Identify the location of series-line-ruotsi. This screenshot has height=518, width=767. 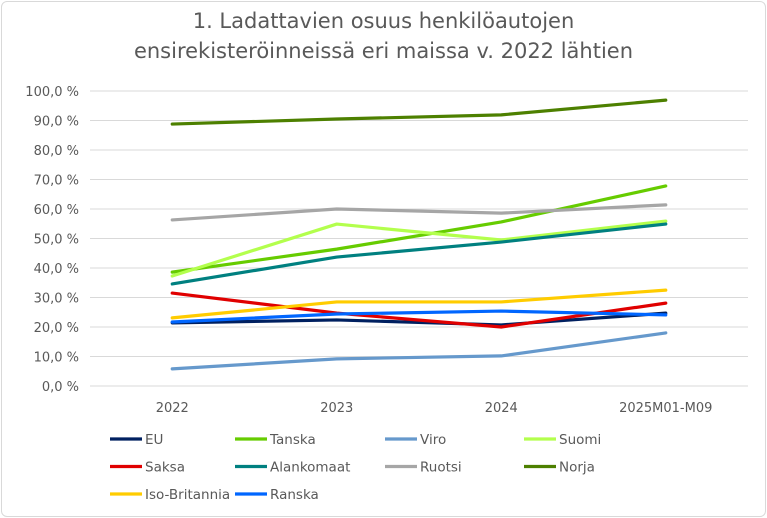
(419, 212).